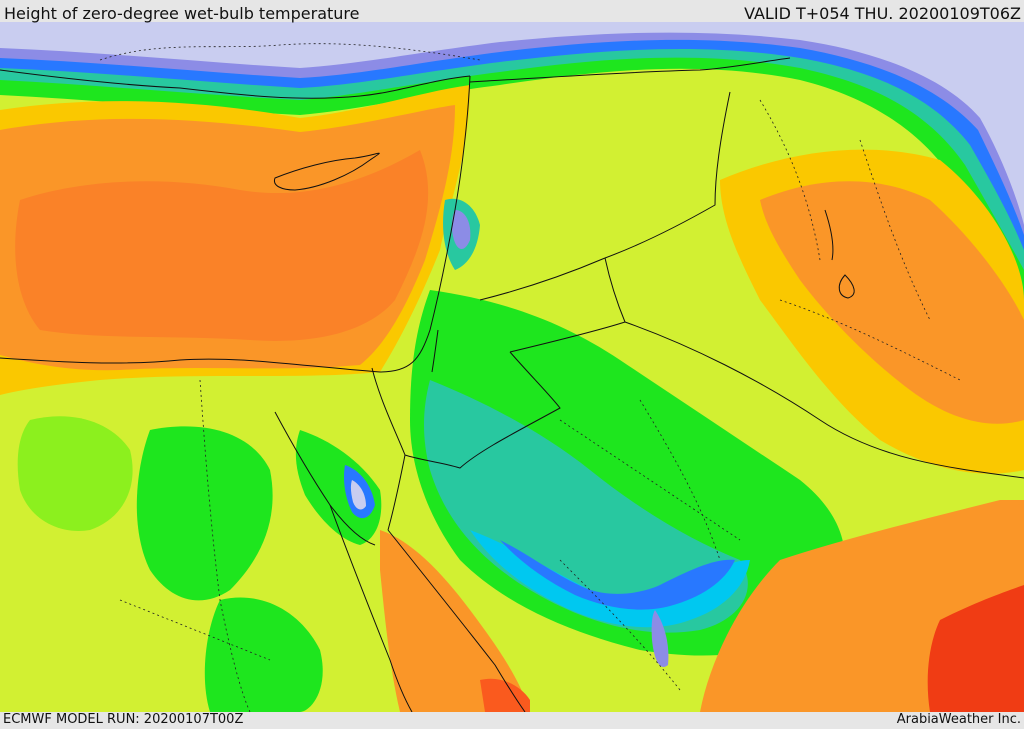  Describe the element at coordinates (190, 365) in the screenshot. I see `coastline-north-africa` at that location.